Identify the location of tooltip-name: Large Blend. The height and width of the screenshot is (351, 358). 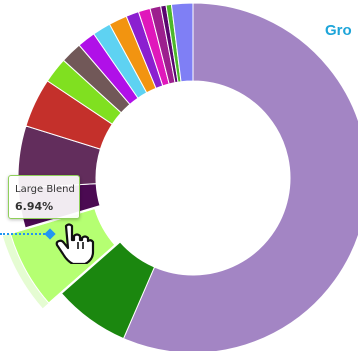
(45, 189).